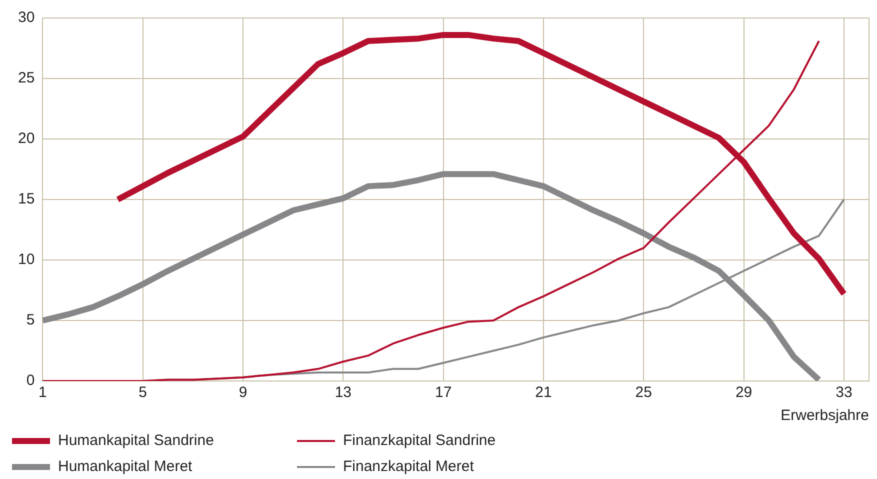  I want to click on x-tick-label: 1, so click(42, 393).